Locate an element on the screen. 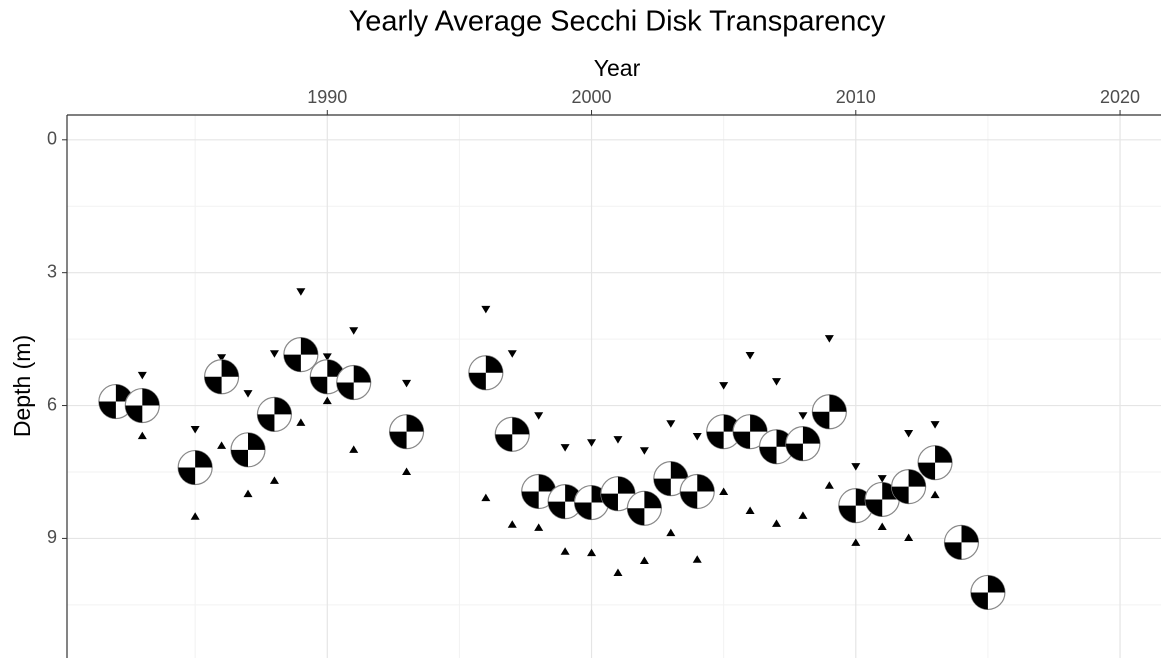 The height and width of the screenshot is (658, 1161). y-tick-label: 0 is located at coordinates (52, 139).